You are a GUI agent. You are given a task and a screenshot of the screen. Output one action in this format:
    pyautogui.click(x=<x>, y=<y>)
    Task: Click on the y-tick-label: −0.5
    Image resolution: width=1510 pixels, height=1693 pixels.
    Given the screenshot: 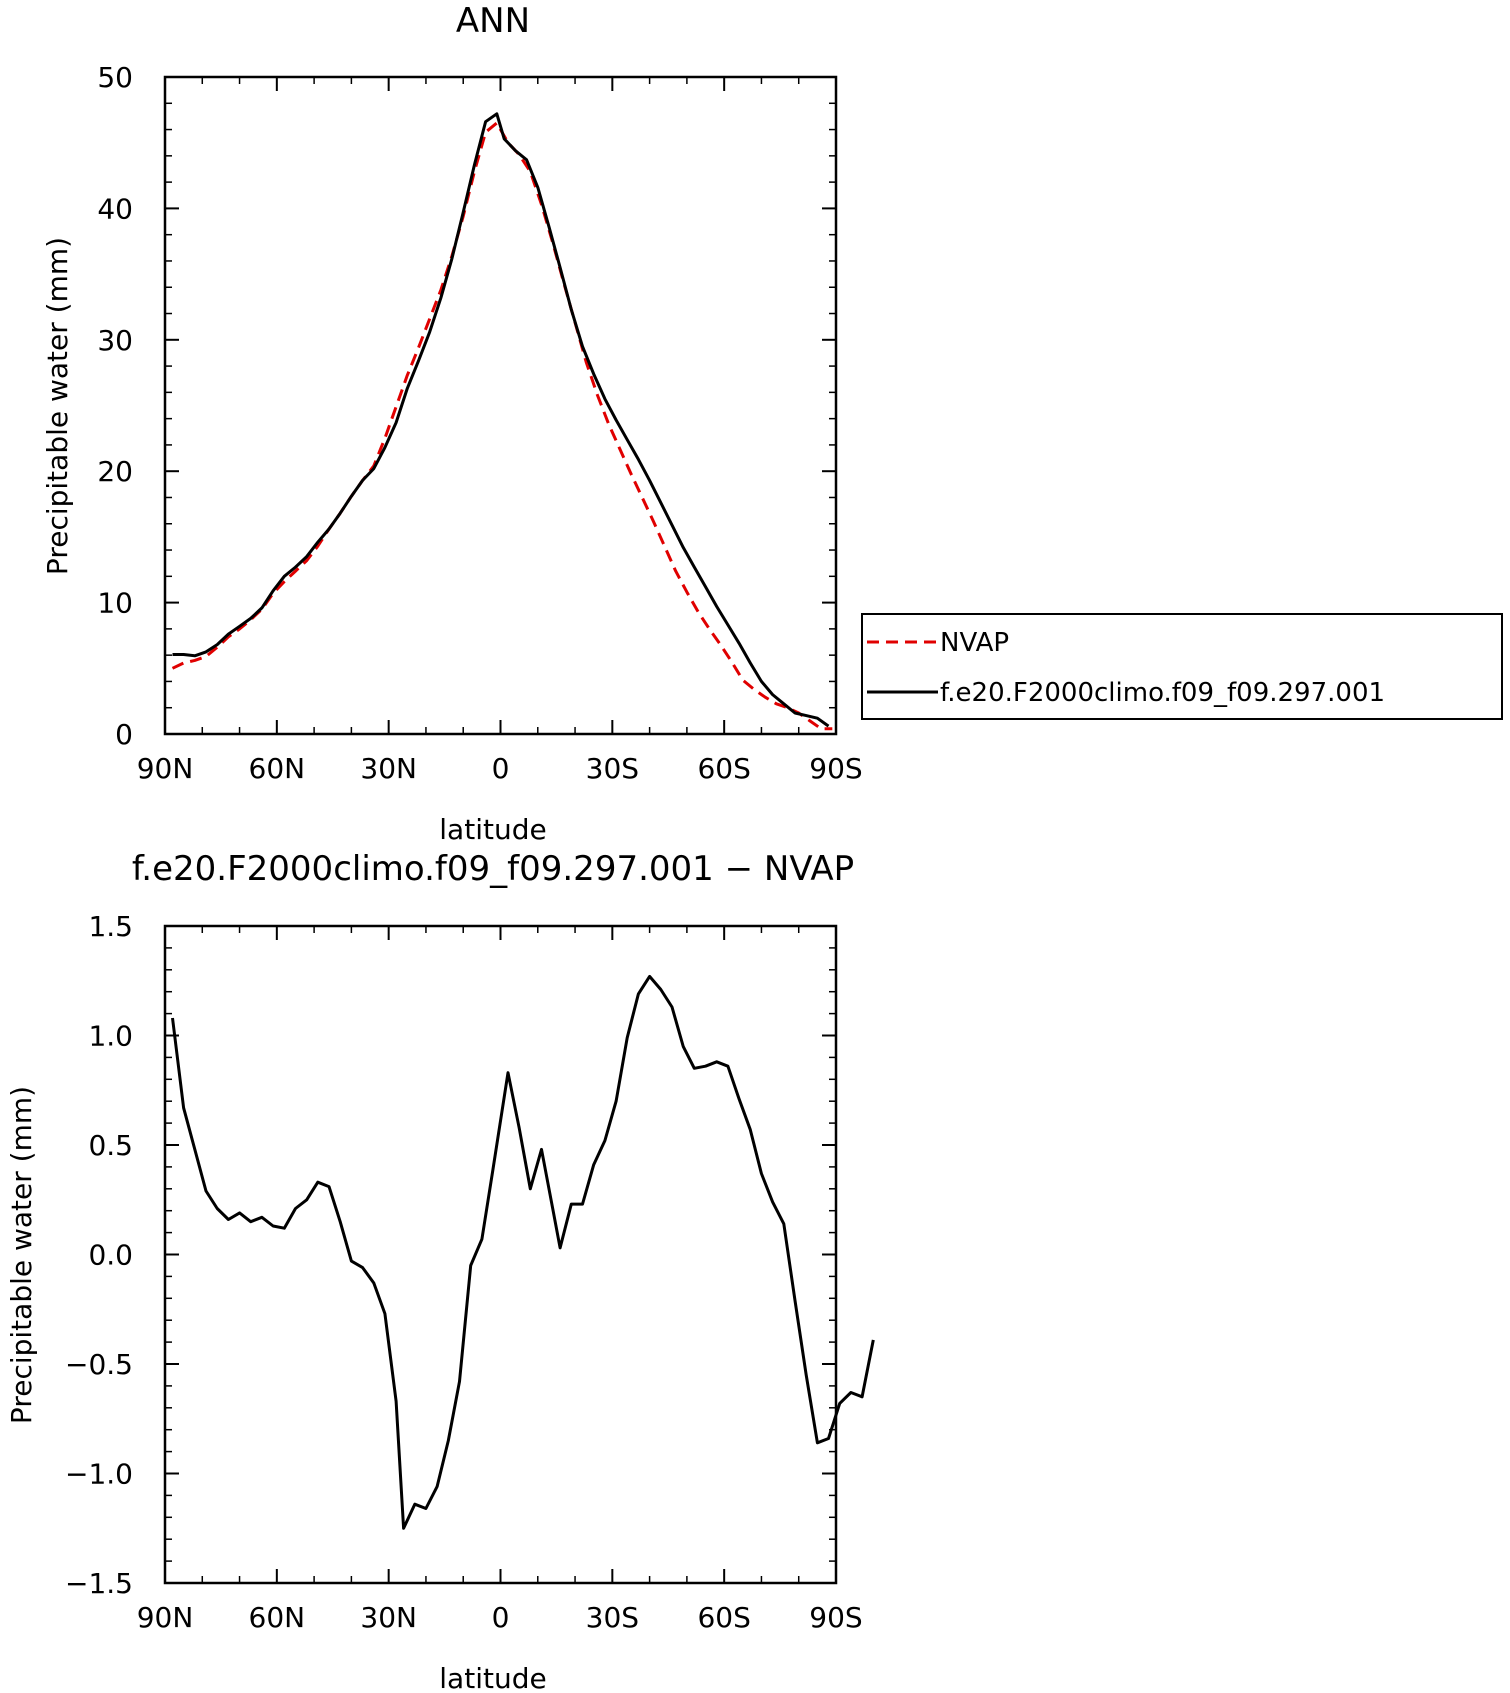 What is the action you would take?
    pyautogui.click(x=99, y=1364)
    